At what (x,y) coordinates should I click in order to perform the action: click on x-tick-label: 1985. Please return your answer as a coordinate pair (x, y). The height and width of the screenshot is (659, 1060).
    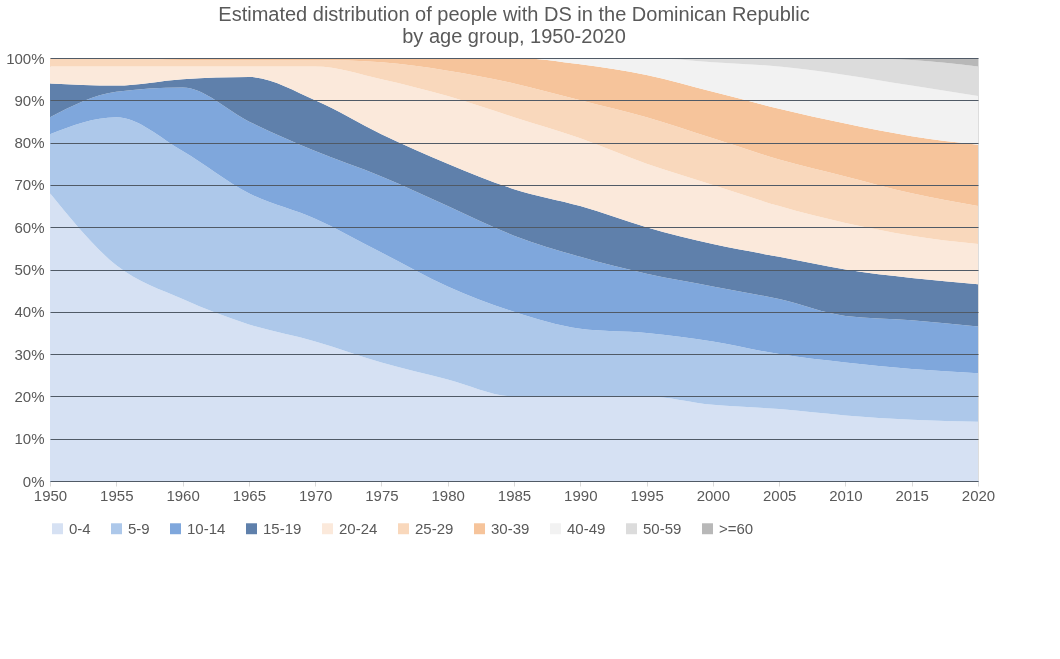
    Looking at the image, I should click on (514, 495).